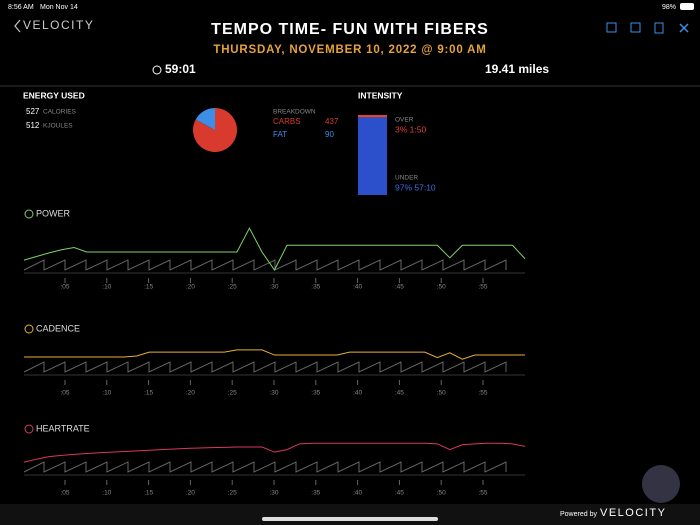 This screenshot has height=525, width=700. Describe the element at coordinates (350, 519) in the screenshot. I see `home-indicator` at that location.